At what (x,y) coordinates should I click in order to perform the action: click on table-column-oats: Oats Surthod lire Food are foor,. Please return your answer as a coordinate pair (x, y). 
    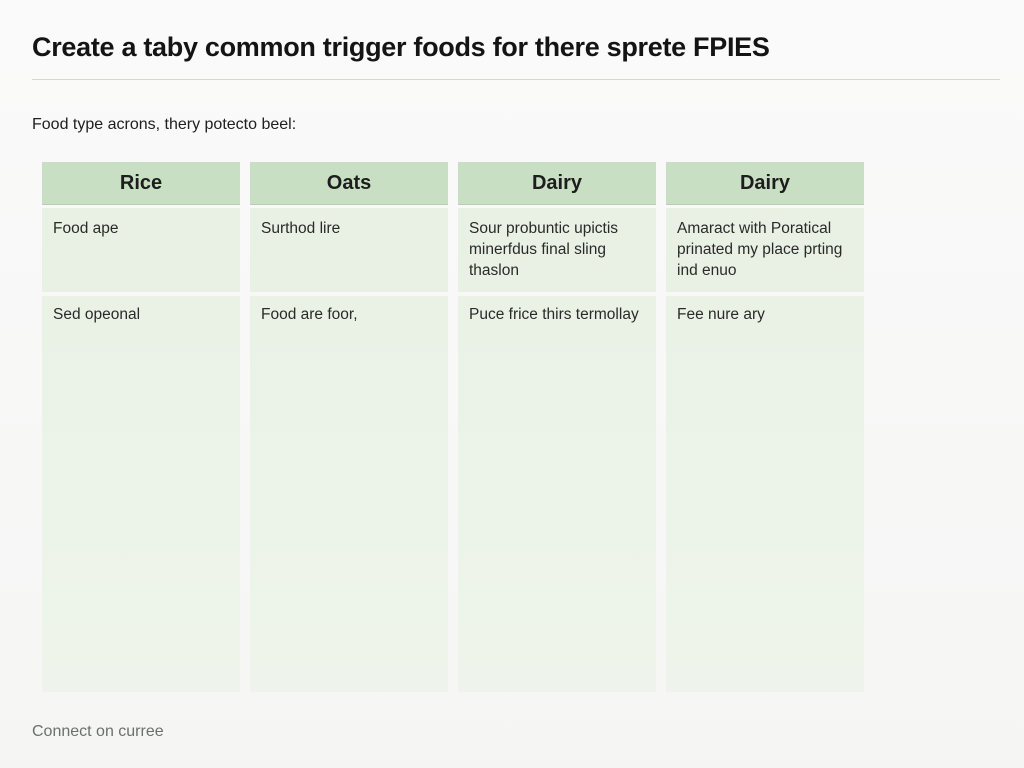
    Looking at the image, I should click on (349, 427).